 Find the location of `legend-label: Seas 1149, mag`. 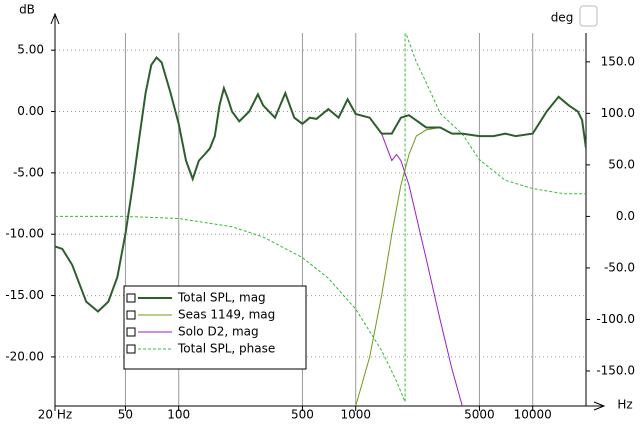

legend-label: Seas 1149, mag is located at coordinates (226, 315).